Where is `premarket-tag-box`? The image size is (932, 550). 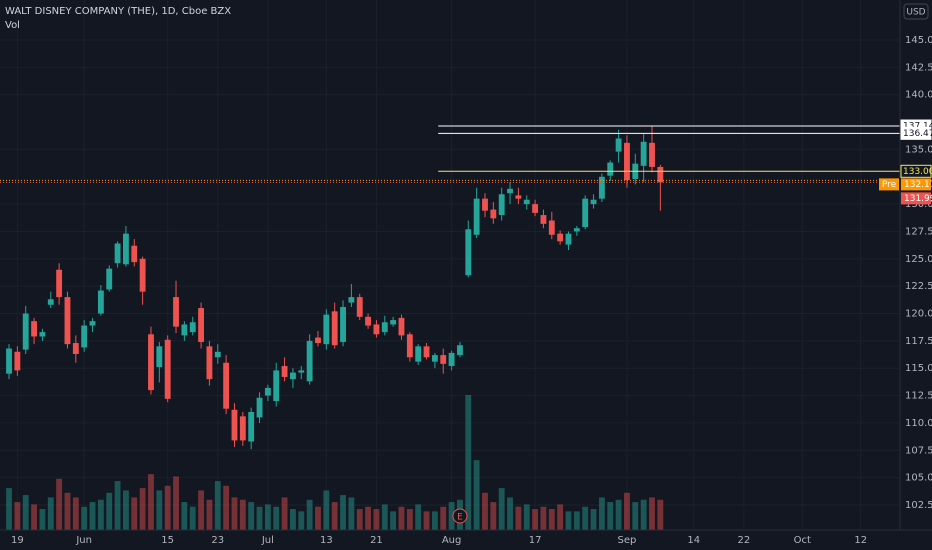 premarket-tag-box is located at coordinates (889, 184).